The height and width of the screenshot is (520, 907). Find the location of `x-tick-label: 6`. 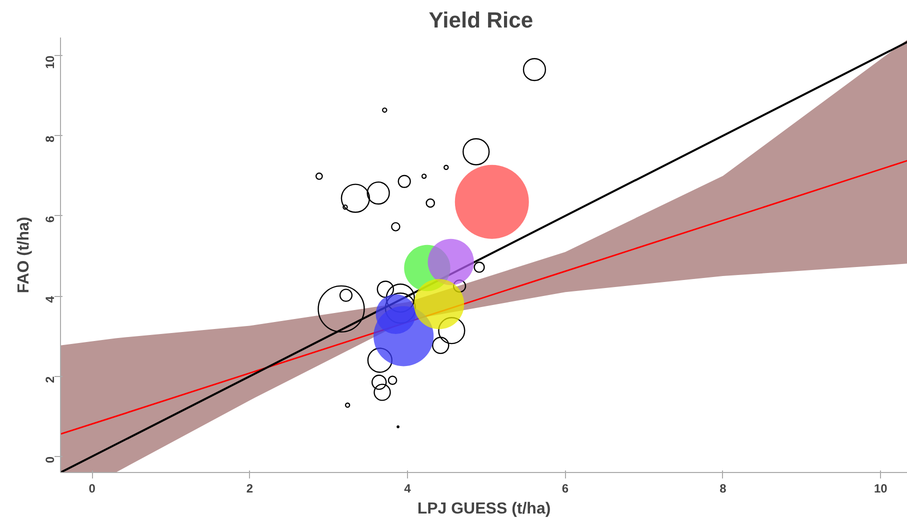

x-tick-label: 6 is located at coordinates (565, 489).